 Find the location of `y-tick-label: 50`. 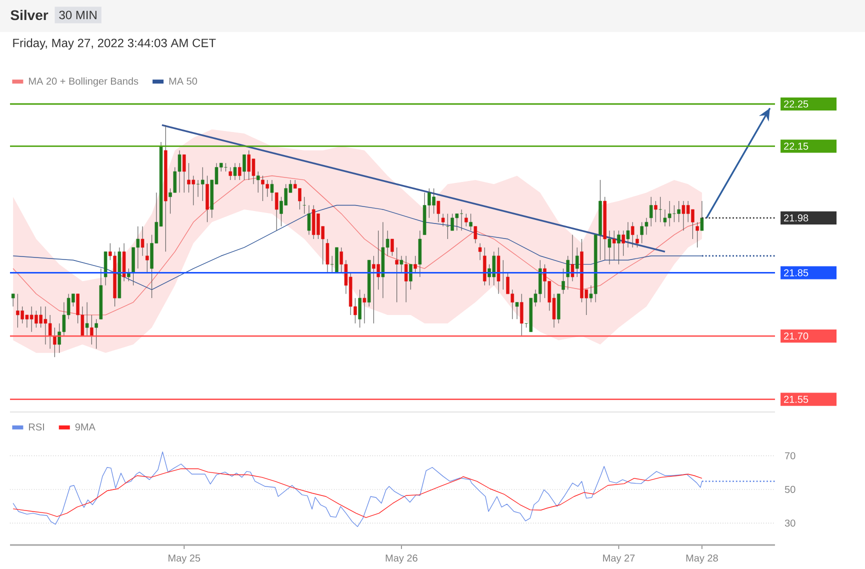

y-tick-label: 50 is located at coordinates (790, 489).